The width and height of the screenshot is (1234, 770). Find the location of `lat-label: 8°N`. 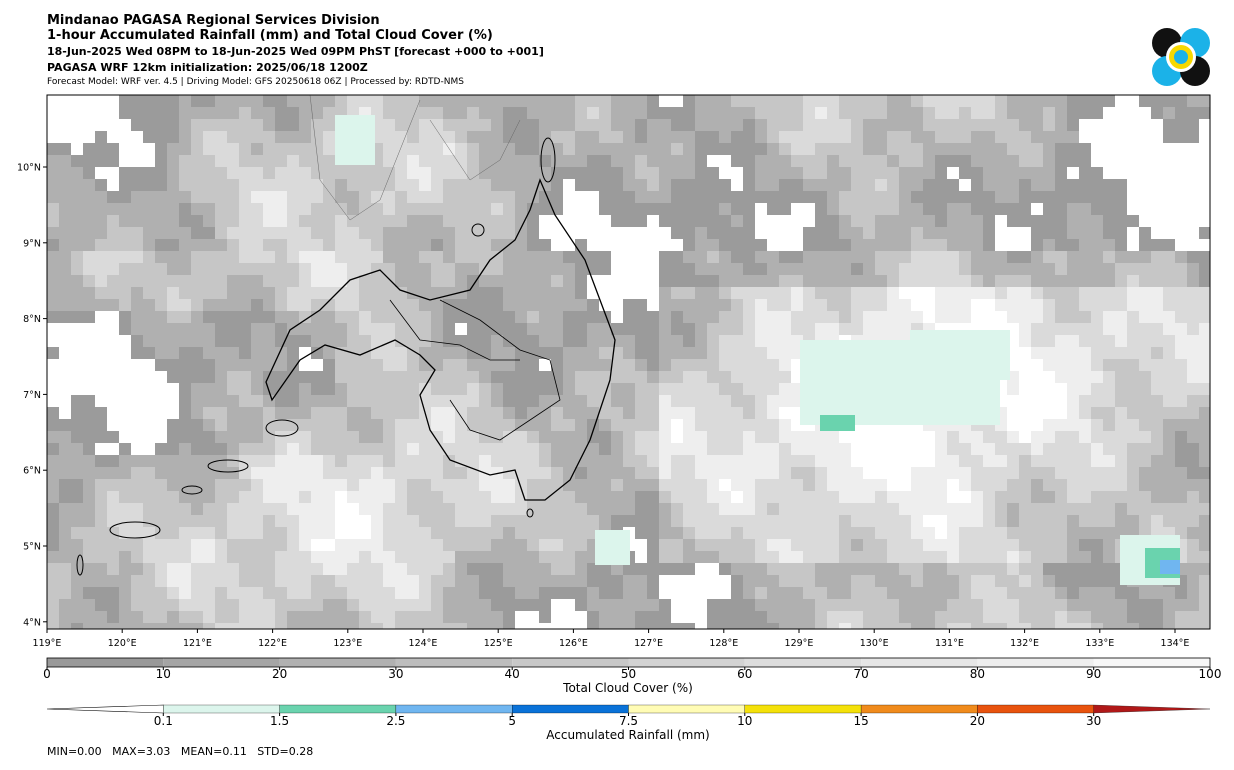

lat-label: 8°N is located at coordinates (32, 319).